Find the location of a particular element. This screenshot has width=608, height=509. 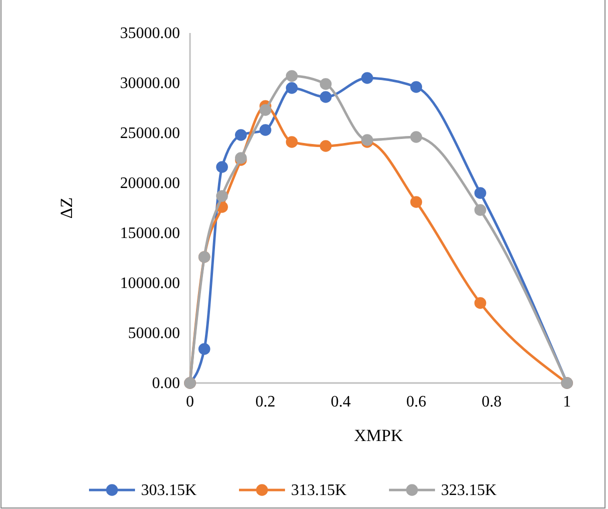

x-tick-label: 0.2 is located at coordinates (265, 401).